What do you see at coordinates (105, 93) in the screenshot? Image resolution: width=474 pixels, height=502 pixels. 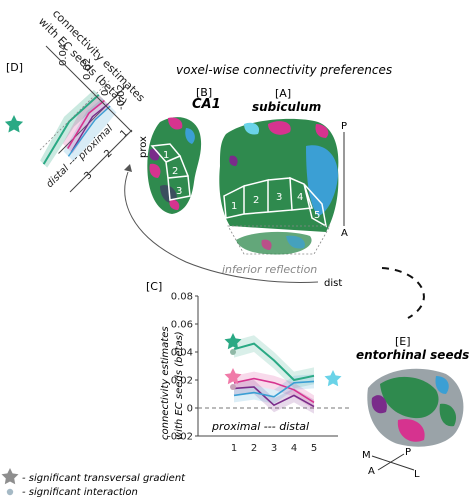 I see `panel-d-tick-2: 0` at bounding box center [105, 93].